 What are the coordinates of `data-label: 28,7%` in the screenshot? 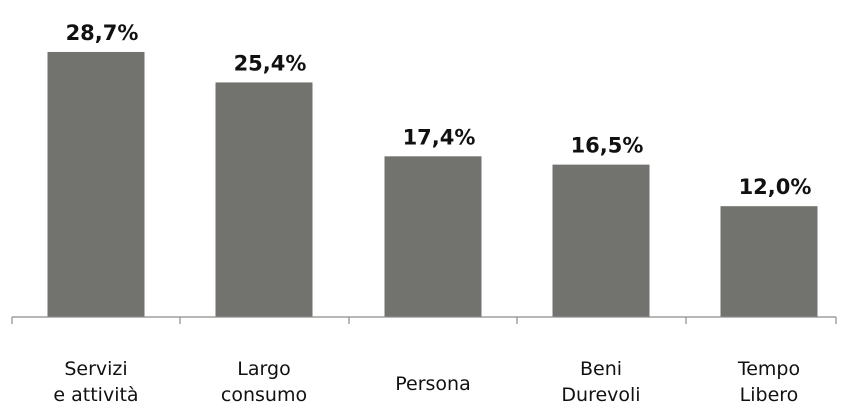 It's located at (102, 33).